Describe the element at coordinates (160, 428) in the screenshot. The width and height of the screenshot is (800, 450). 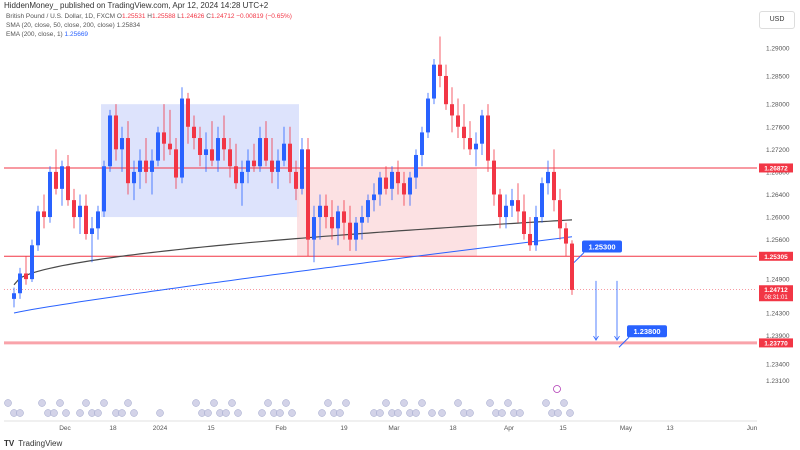
I see `x-tick-label: 2024` at that location.